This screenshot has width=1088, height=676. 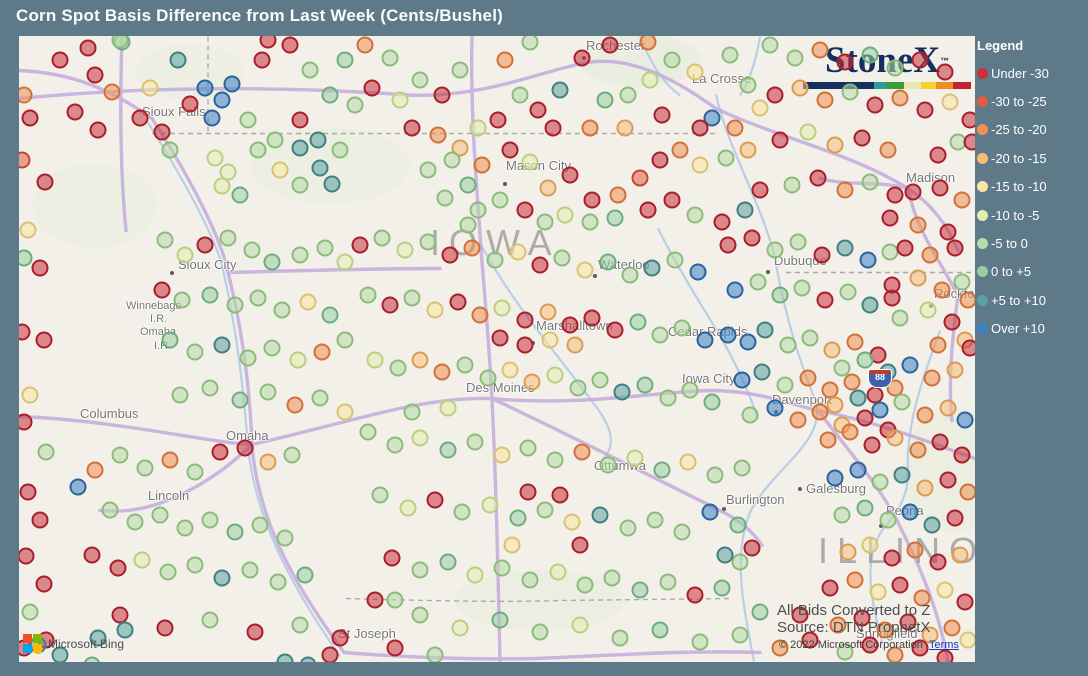 What do you see at coordinates (943, 645) in the screenshot?
I see `terms-link: Terms` at bounding box center [943, 645].